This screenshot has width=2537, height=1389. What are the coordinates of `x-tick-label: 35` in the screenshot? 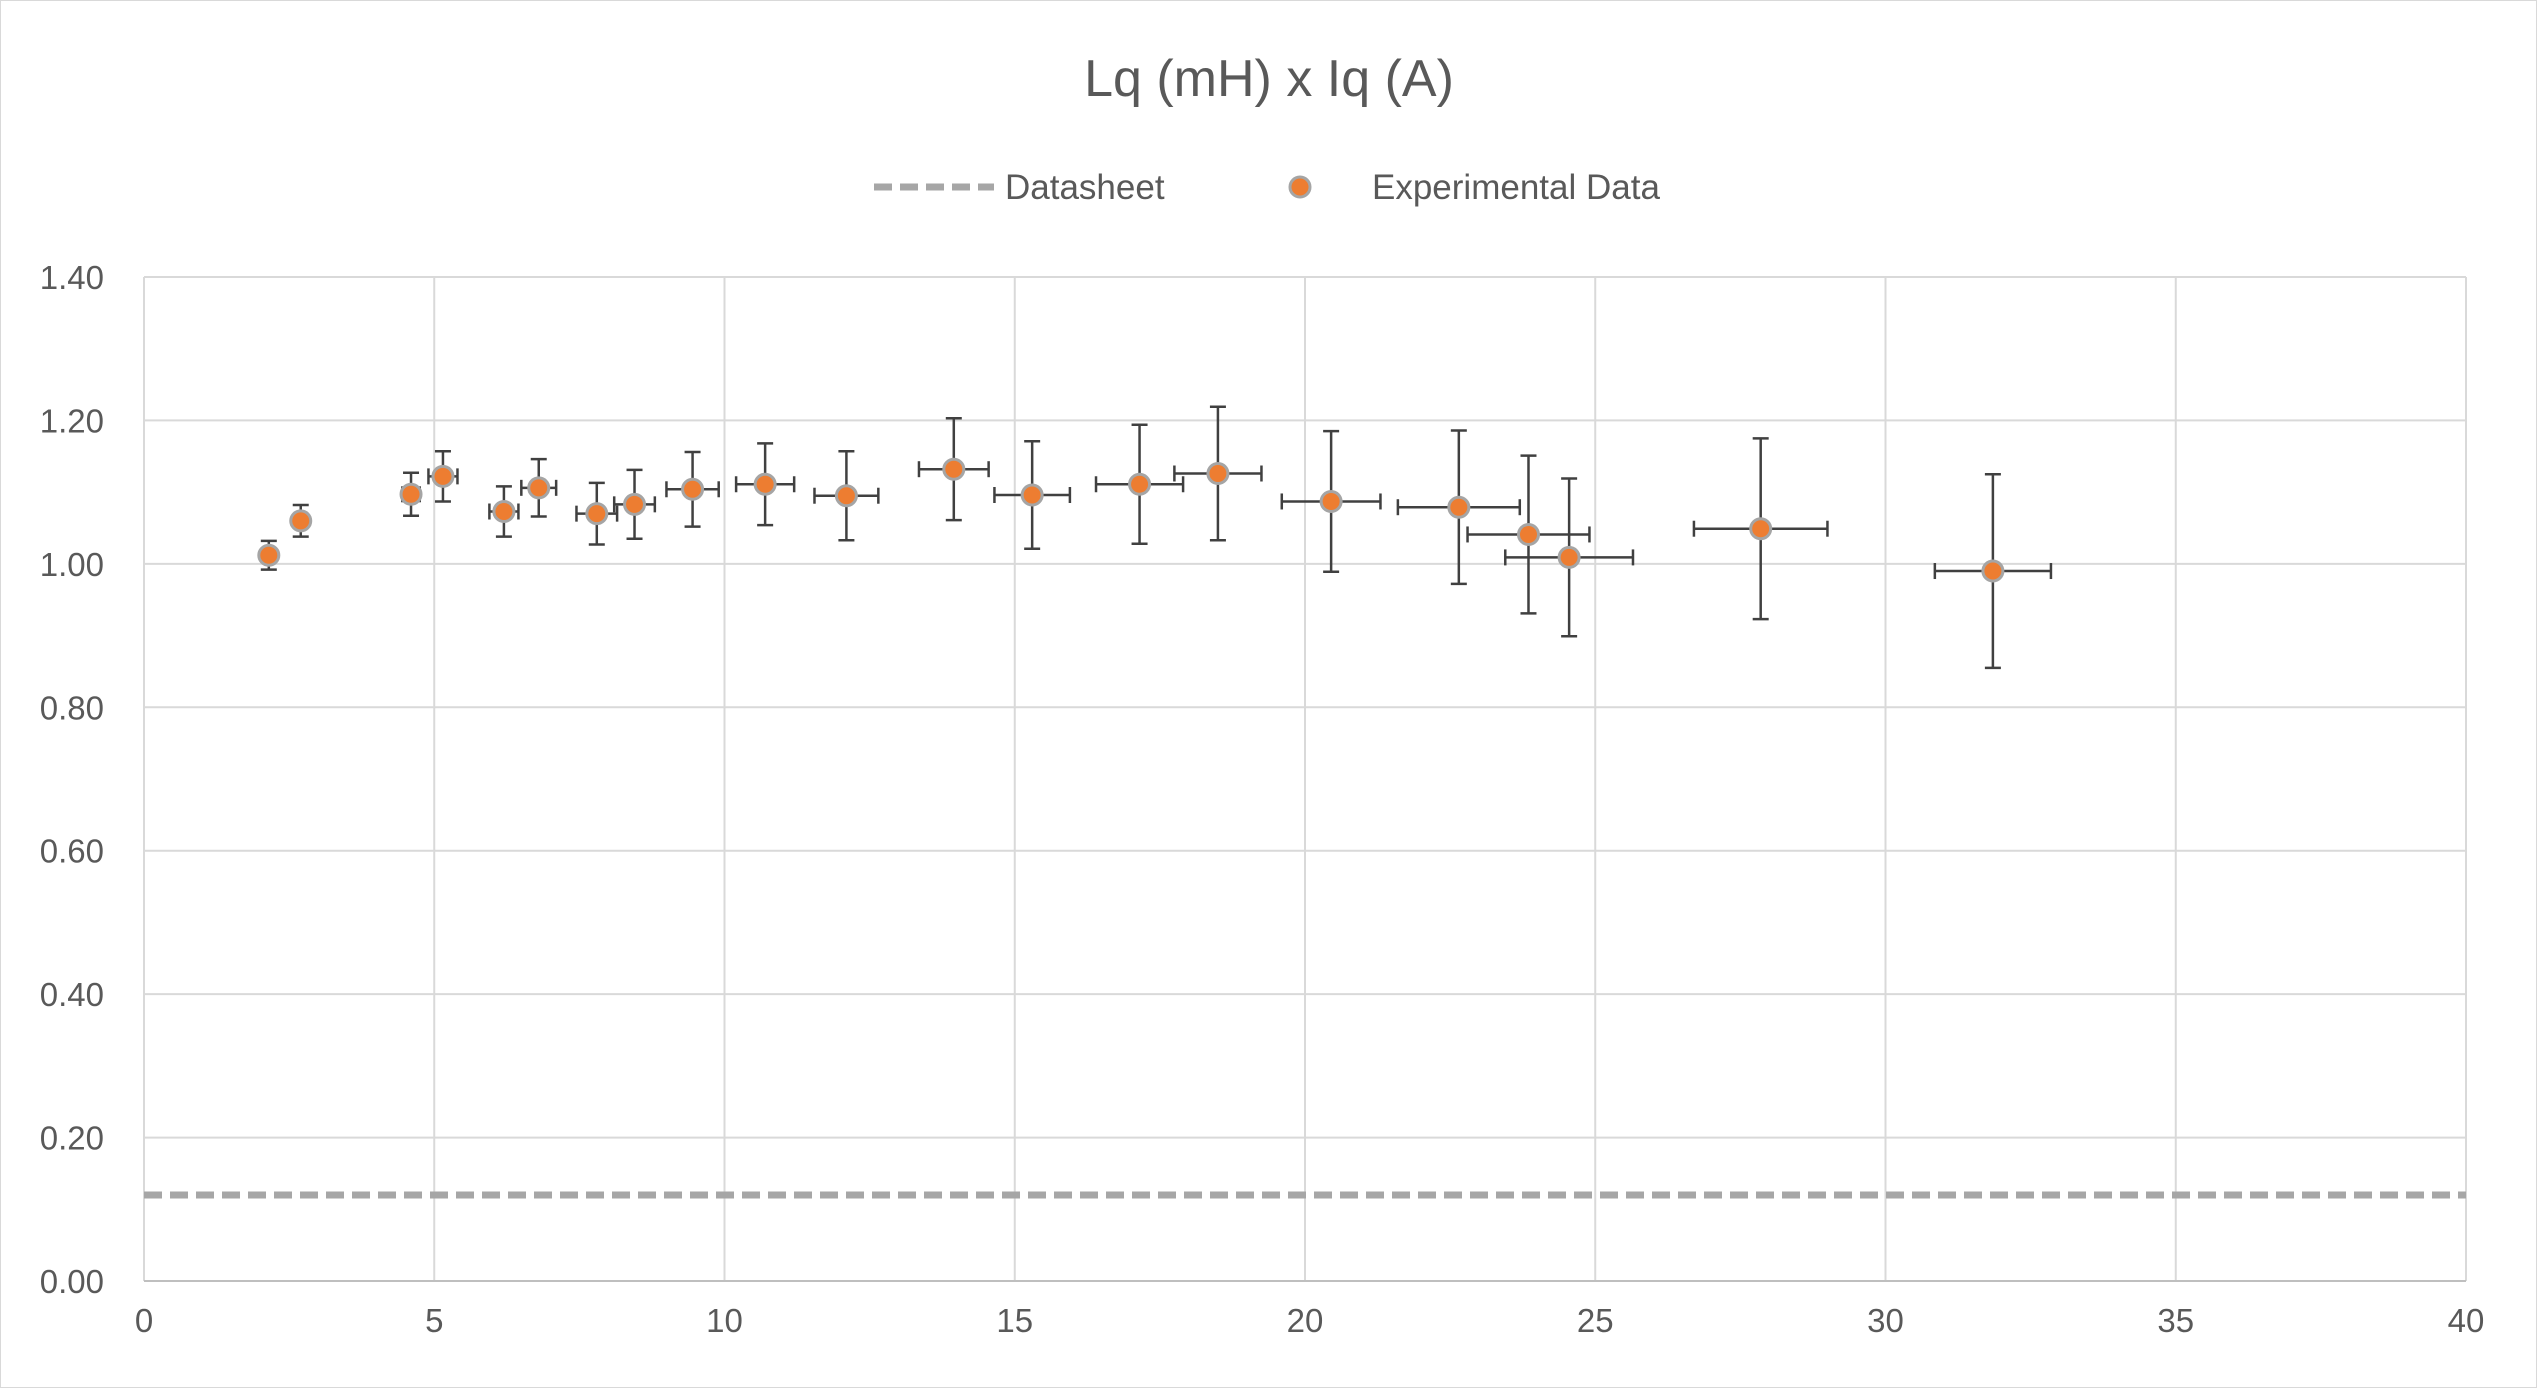 It's located at (2175, 1320).